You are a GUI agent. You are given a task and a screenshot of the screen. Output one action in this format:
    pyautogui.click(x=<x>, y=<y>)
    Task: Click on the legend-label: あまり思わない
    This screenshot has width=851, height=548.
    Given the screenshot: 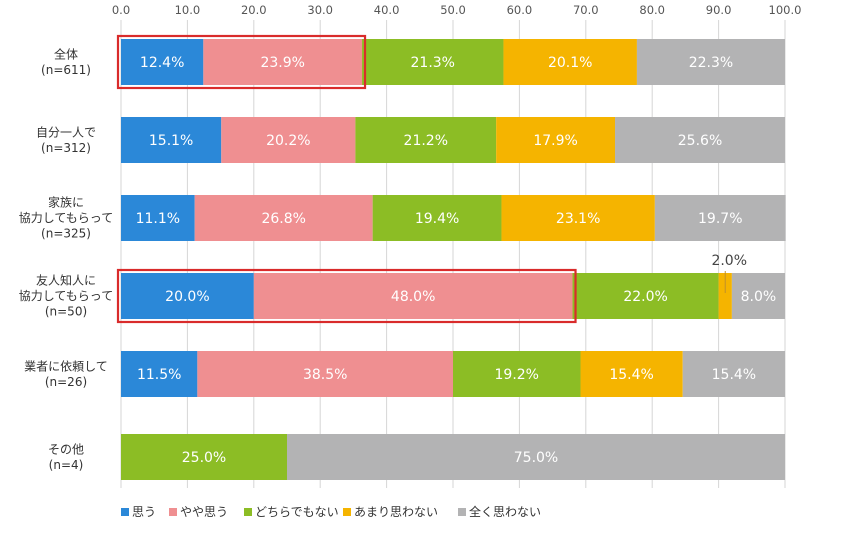 What is the action you would take?
    pyautogui.click(x=396, y=512)
    